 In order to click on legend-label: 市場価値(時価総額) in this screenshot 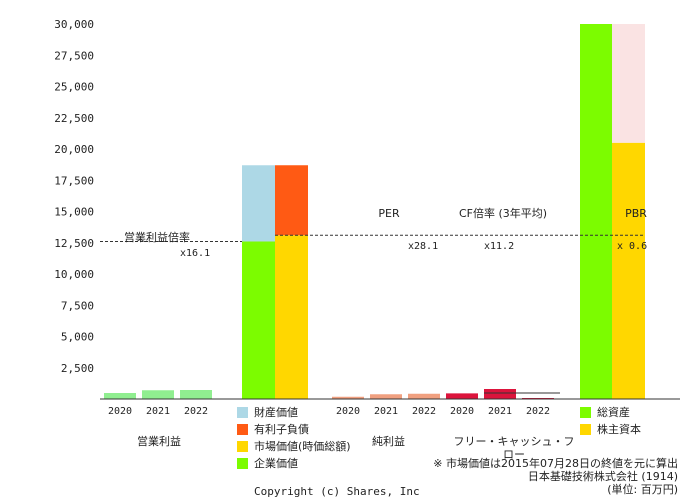, I will do `click(302, 446)`.